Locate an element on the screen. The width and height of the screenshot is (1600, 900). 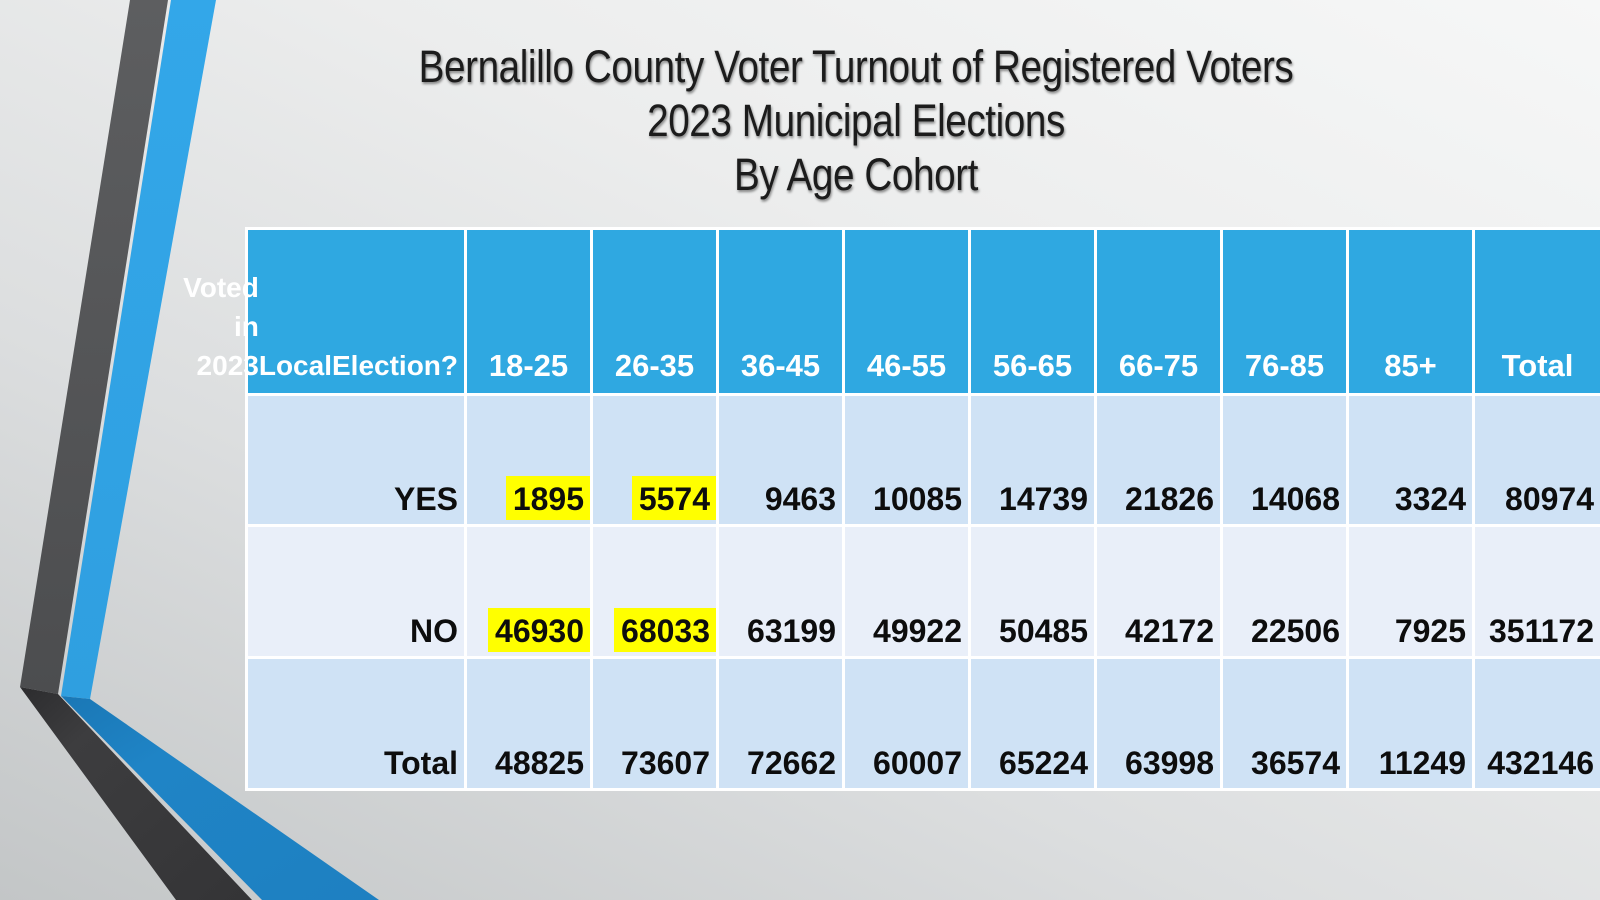
data-cell: 14068 is located at coordinates (1284, 460).